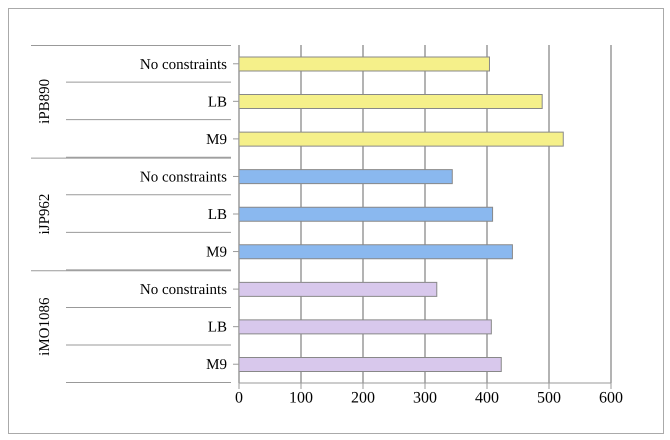 The image size is (670, 440). Describe the element at coordinates (45, 214) in the screenshot. I see `text: iJP962` at that location.